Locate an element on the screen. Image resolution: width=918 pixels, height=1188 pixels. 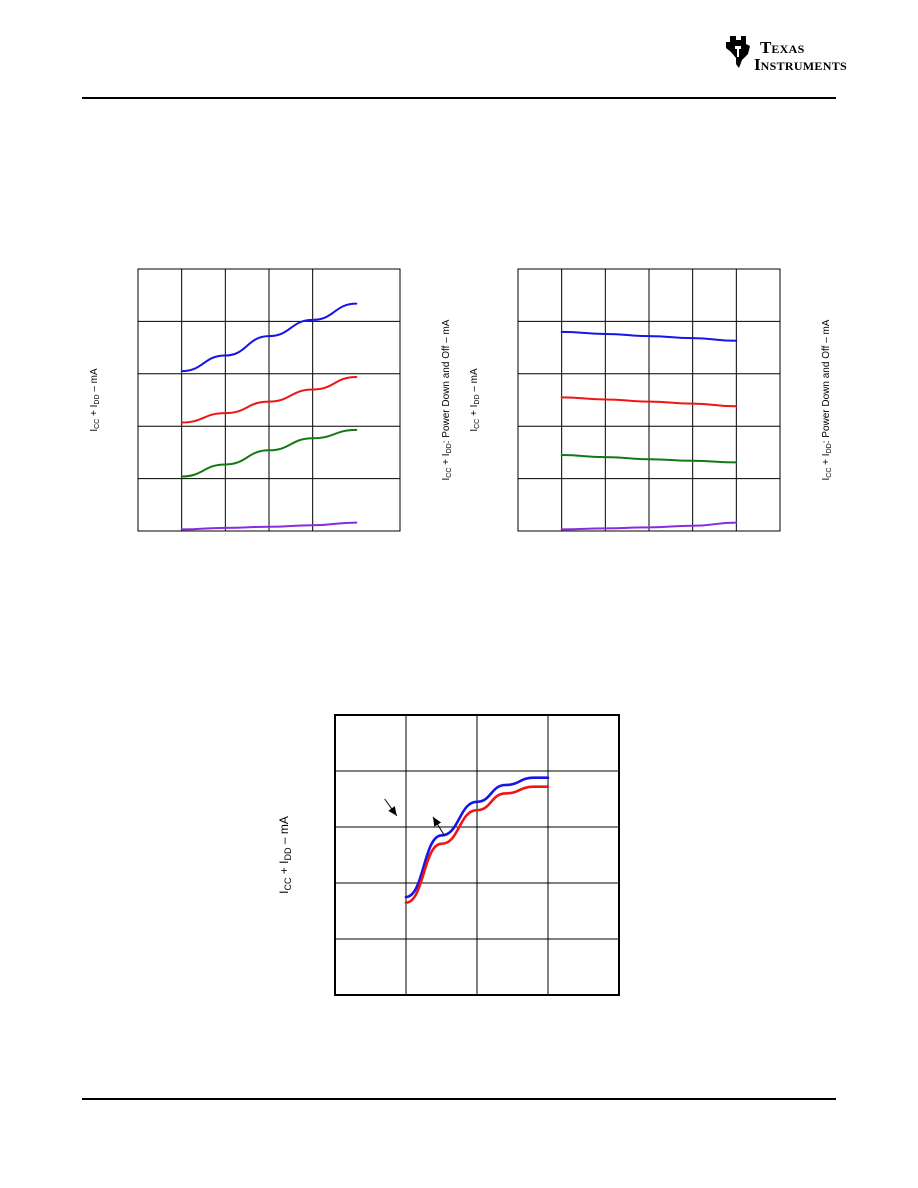
ti-logo: TEXAS INSTRUMENTS is located at coordinates (786, 57).